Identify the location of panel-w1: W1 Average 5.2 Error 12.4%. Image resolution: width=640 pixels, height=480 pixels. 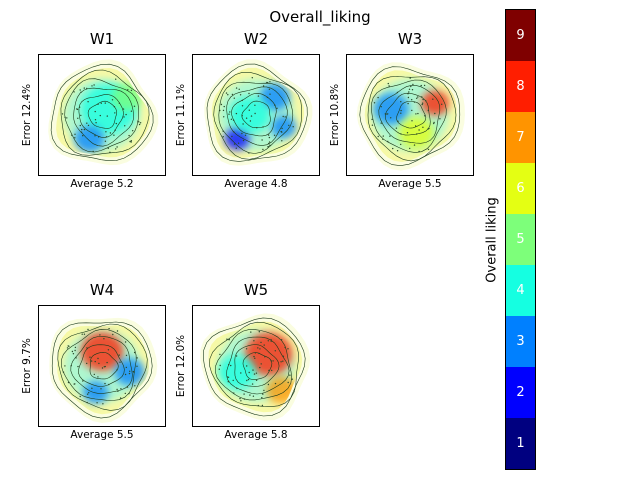
(93, 112).